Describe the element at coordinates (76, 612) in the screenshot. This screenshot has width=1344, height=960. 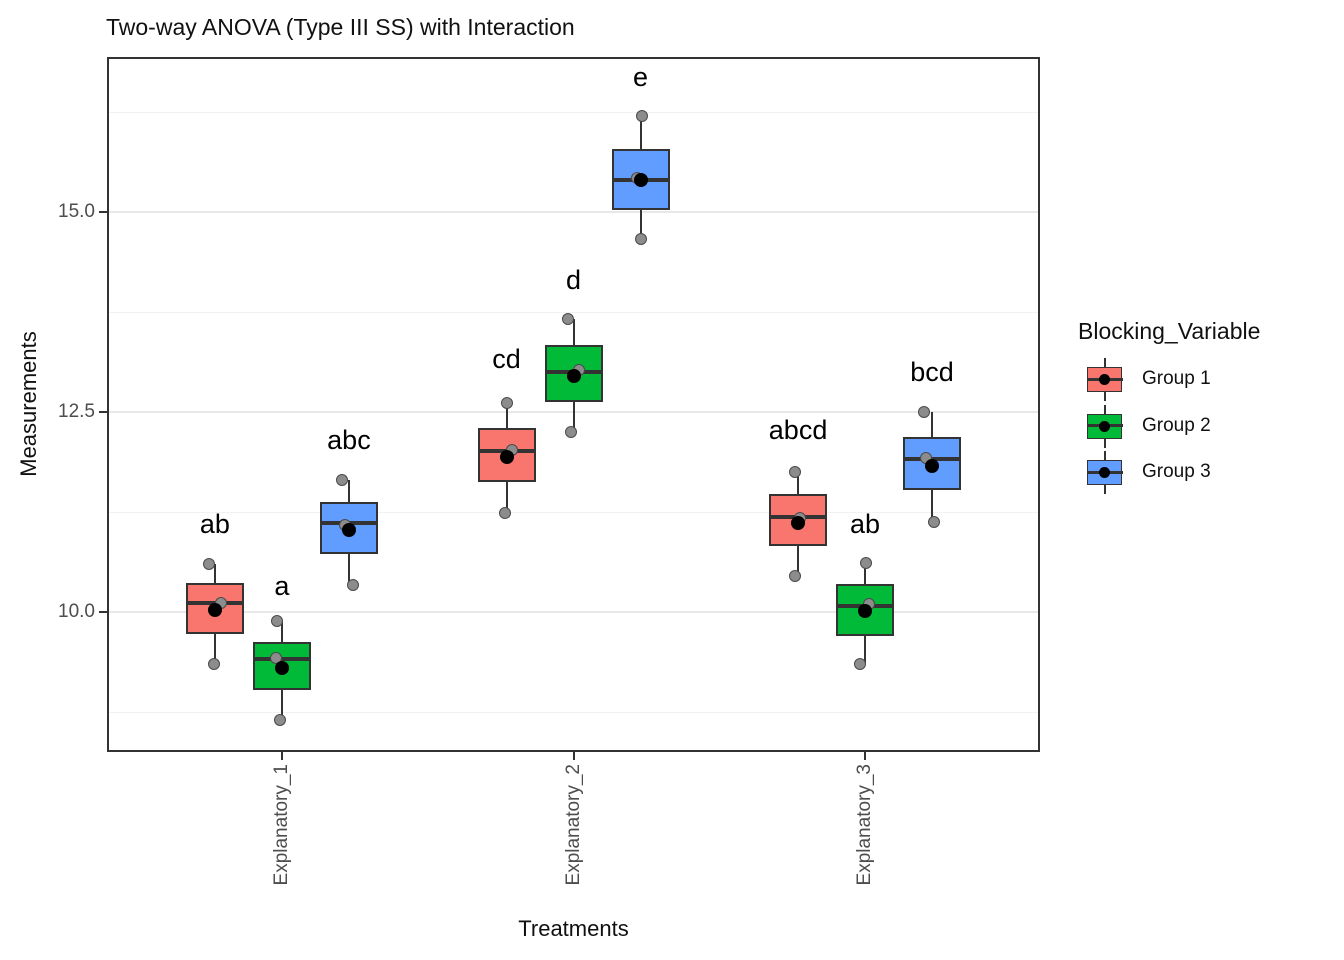
I see `y-tick-label: 10.0` at that location.